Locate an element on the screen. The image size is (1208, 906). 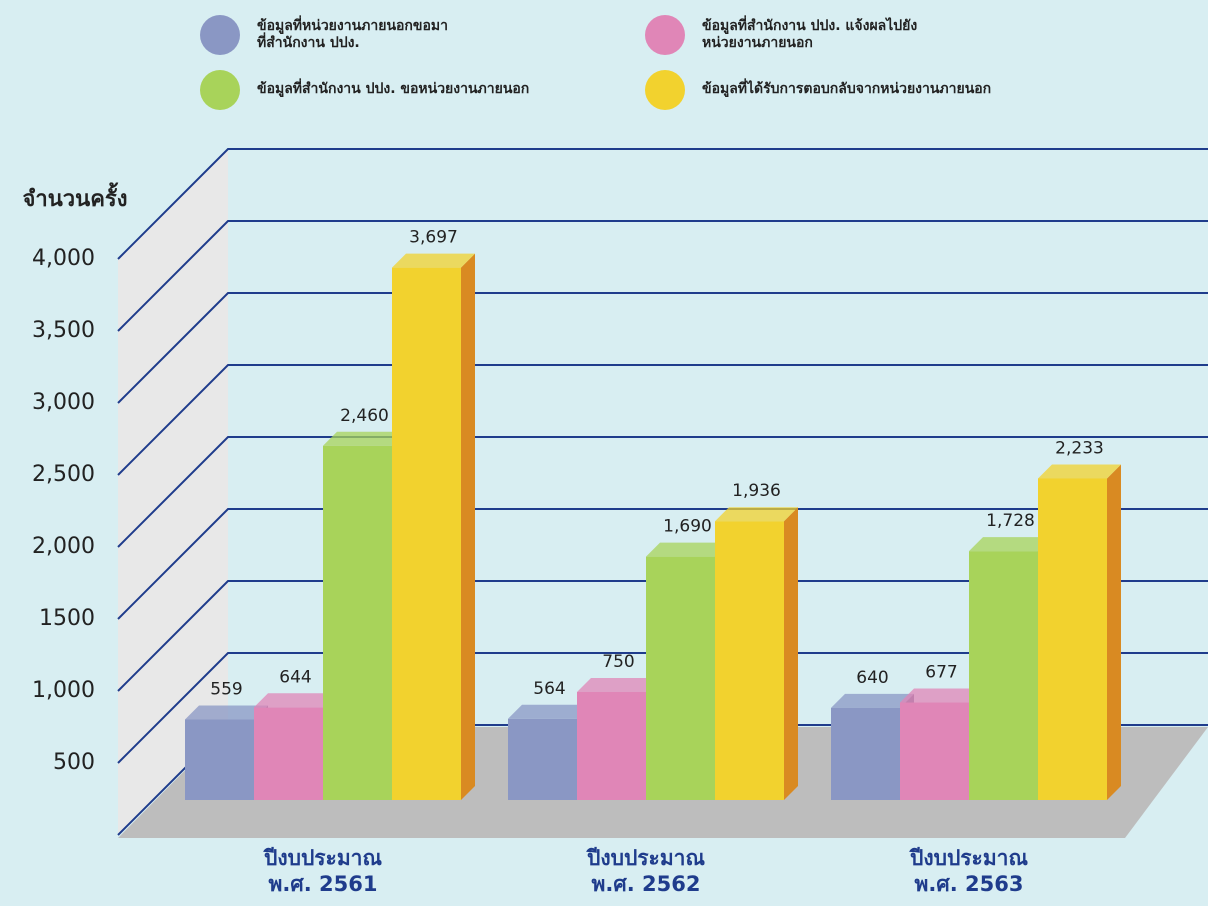
y-tick-label: 2,000 is located at coordinates (63, 546).